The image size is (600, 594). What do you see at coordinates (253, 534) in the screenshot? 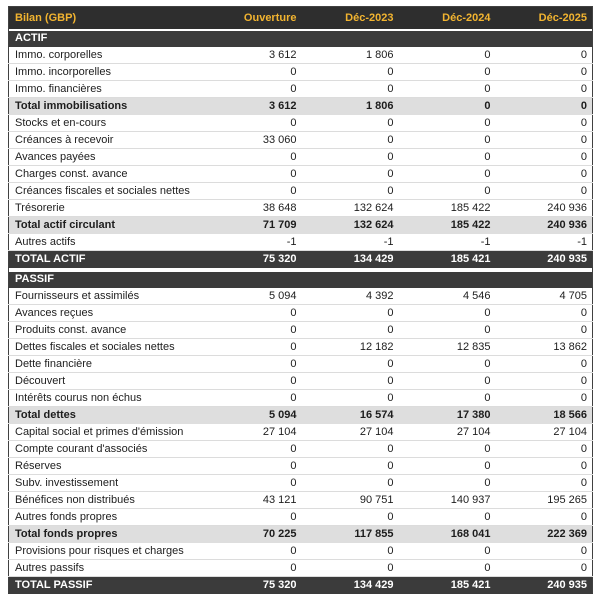
I see `cell-value: 70 225` at bounding box center [253, 534].